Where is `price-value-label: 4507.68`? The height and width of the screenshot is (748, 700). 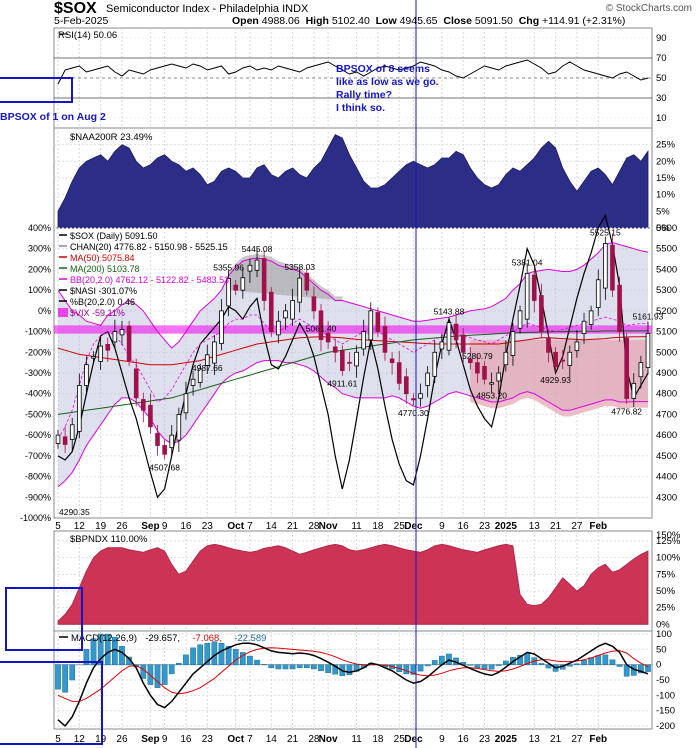 price-value-label: 4507.68 is located at coordinates (164, 467).